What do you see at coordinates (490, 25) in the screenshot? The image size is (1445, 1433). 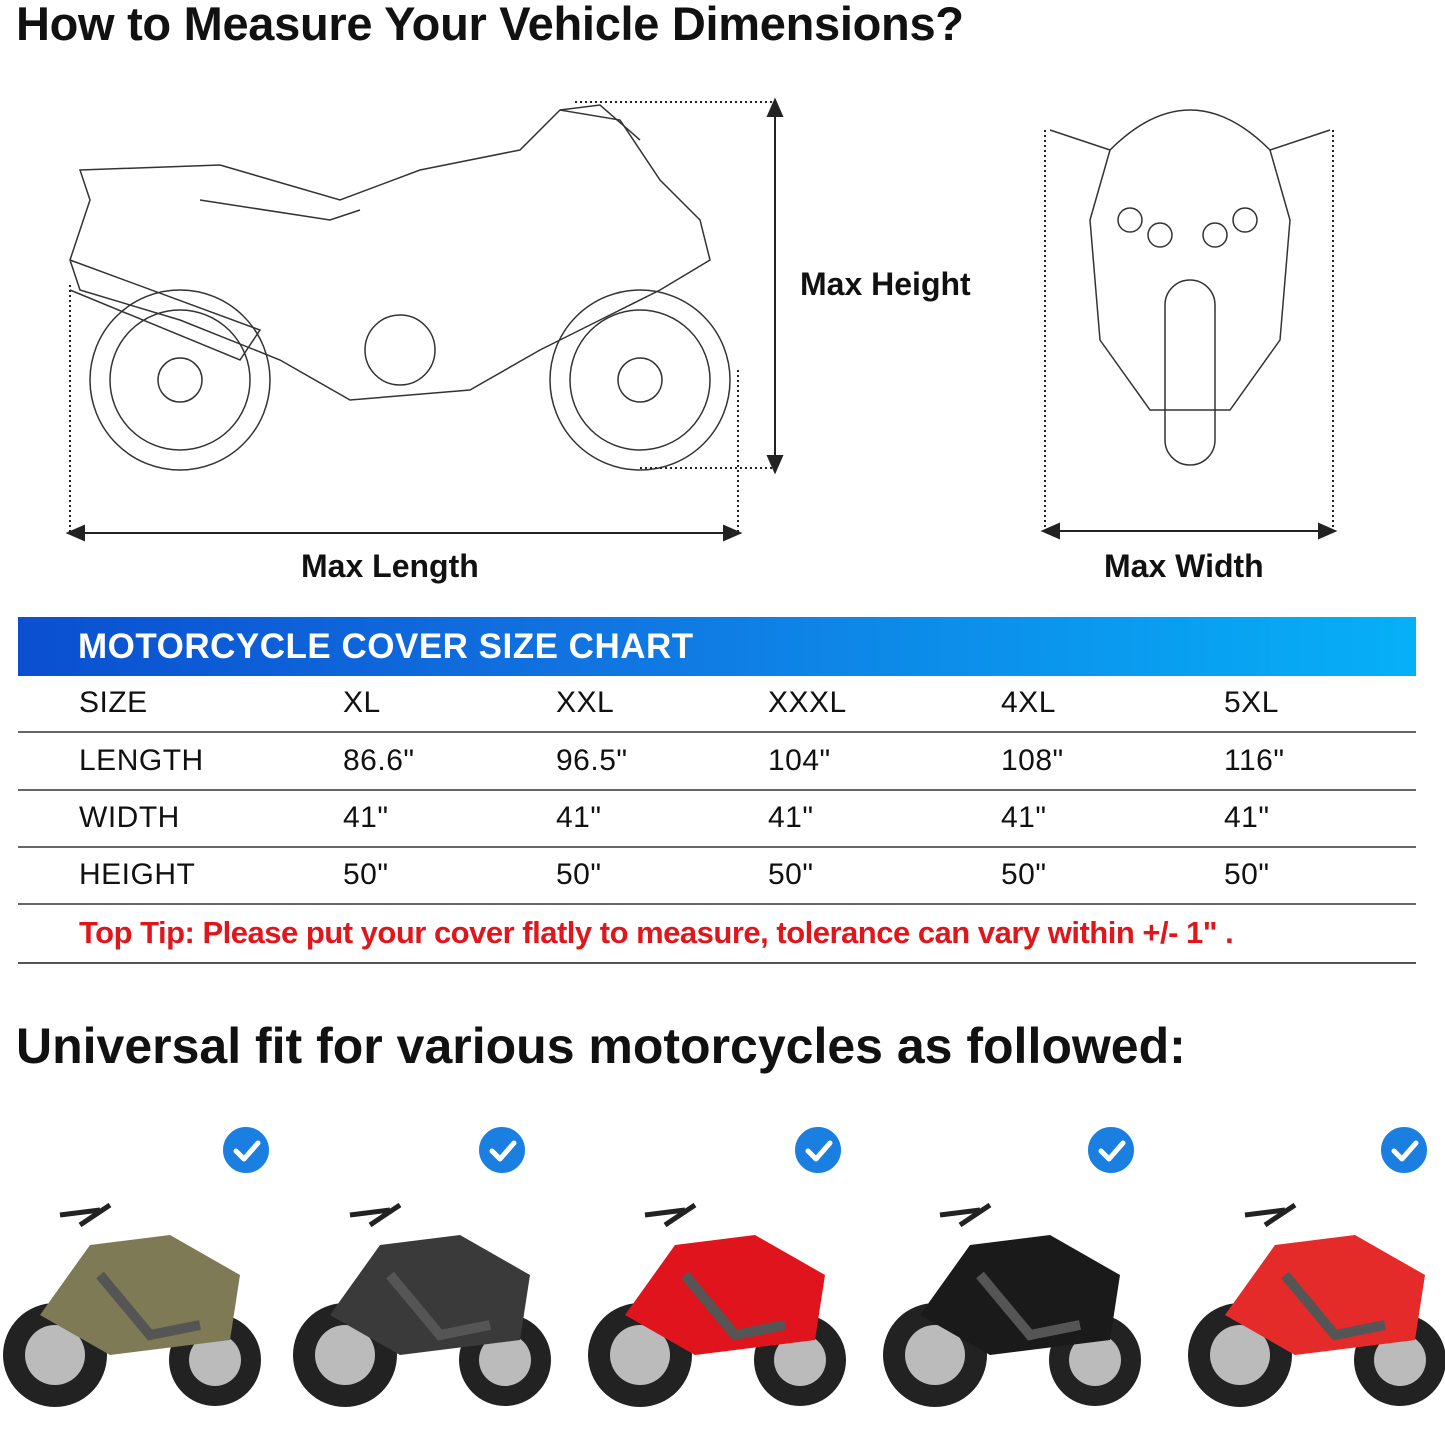 I see `page-title: How to Measure Your Vehicle Dimensions?` at bounding box center [490, 25].